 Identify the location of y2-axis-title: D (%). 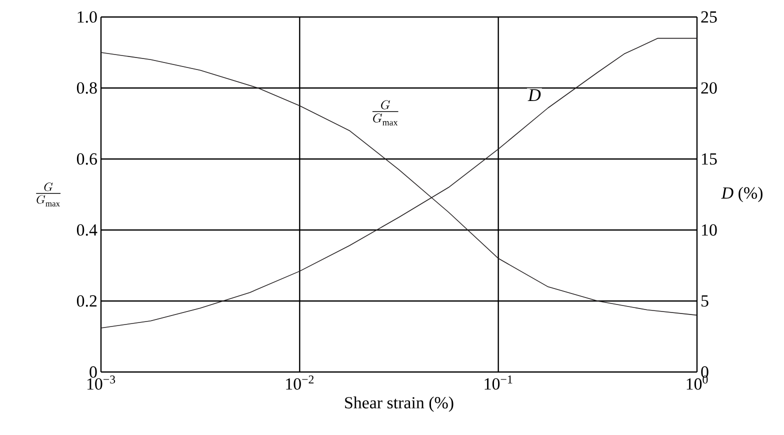
(741, 194).